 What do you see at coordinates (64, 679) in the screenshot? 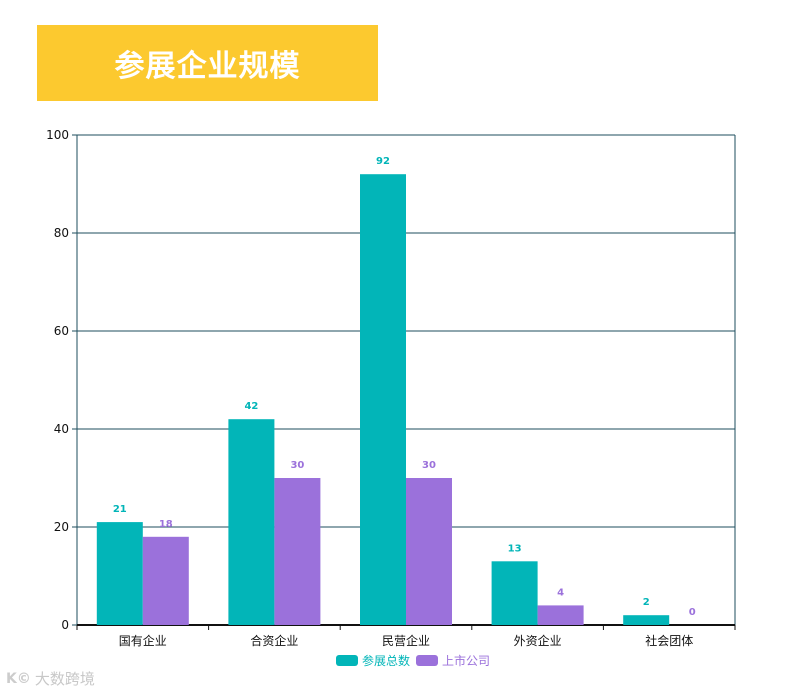
I see `watermark-text: 大数跨境` at bounding box center [64, 679].